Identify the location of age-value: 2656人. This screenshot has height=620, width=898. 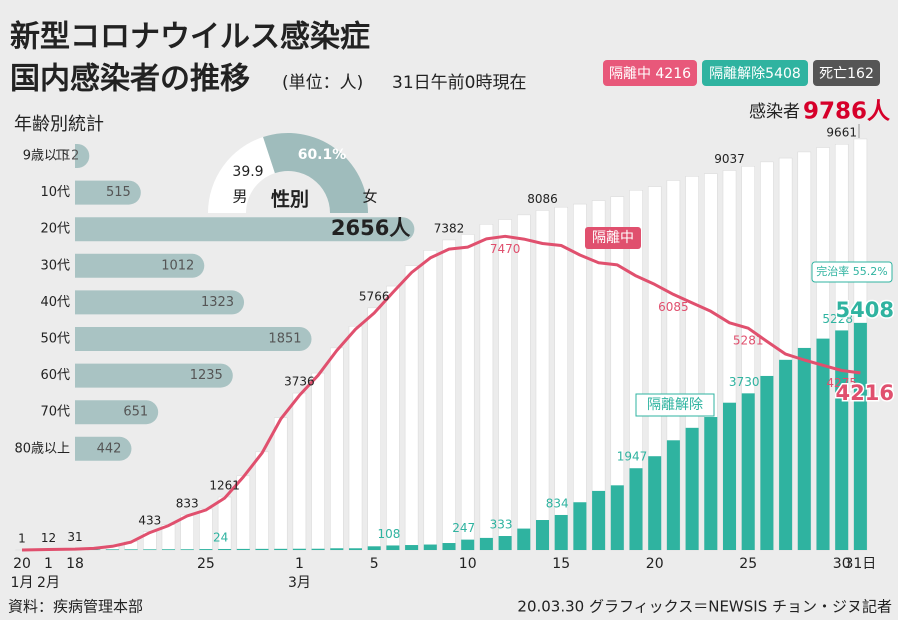
(370, 228).